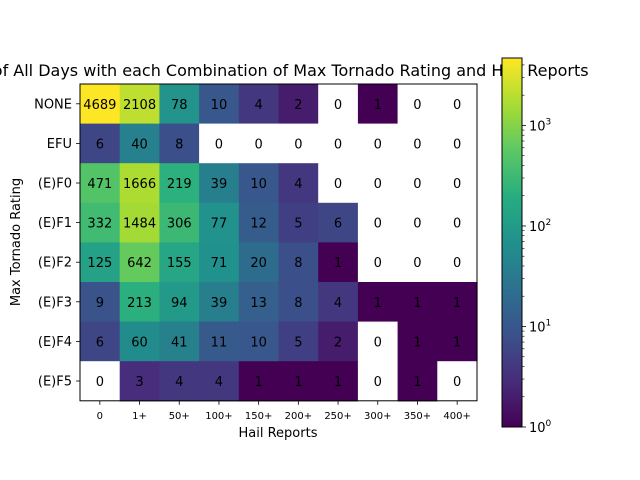 This screenshot has height=480, width=640. I want to click on cell-value-label: 78, so click(179, 105).